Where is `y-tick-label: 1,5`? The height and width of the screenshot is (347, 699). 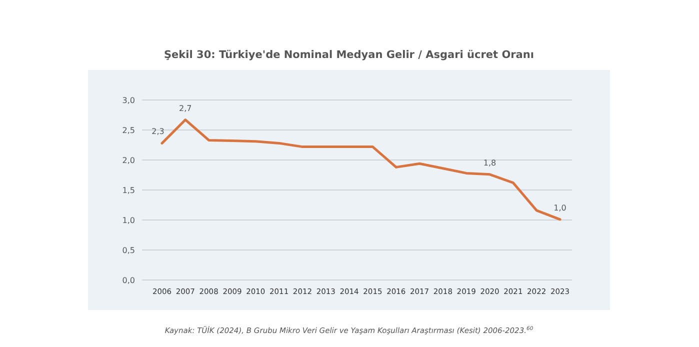 y-tick-label: 1,5 is located at coordinates (128, 190).